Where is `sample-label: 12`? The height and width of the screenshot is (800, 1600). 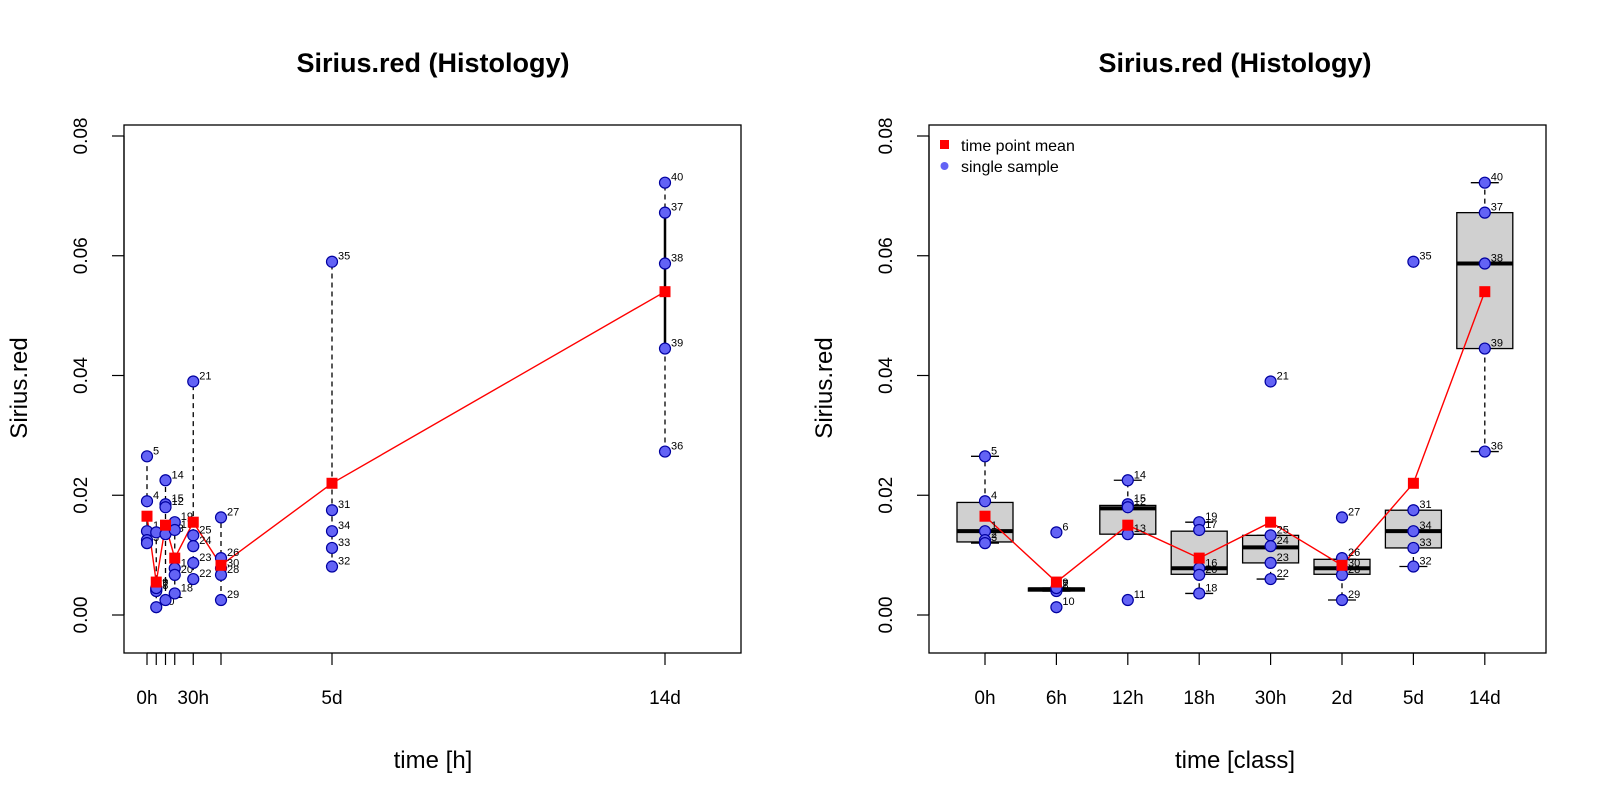
sample-label: 12 is located at coordinates (178, 502).